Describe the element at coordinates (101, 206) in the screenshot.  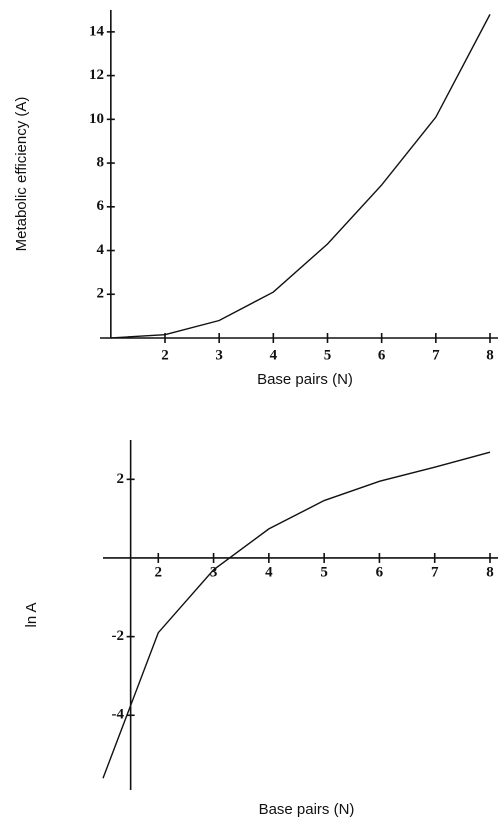
I see `y-tick-label: 6` at that location.